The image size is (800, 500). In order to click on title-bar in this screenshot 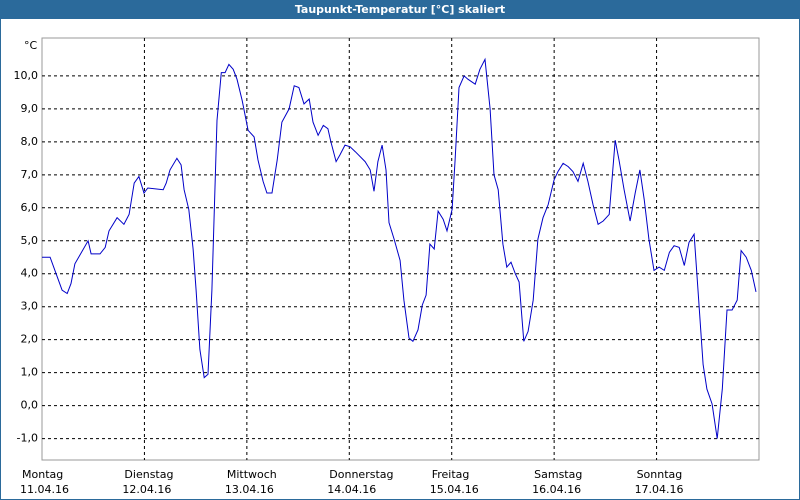, I will do `click(400, 9)`.